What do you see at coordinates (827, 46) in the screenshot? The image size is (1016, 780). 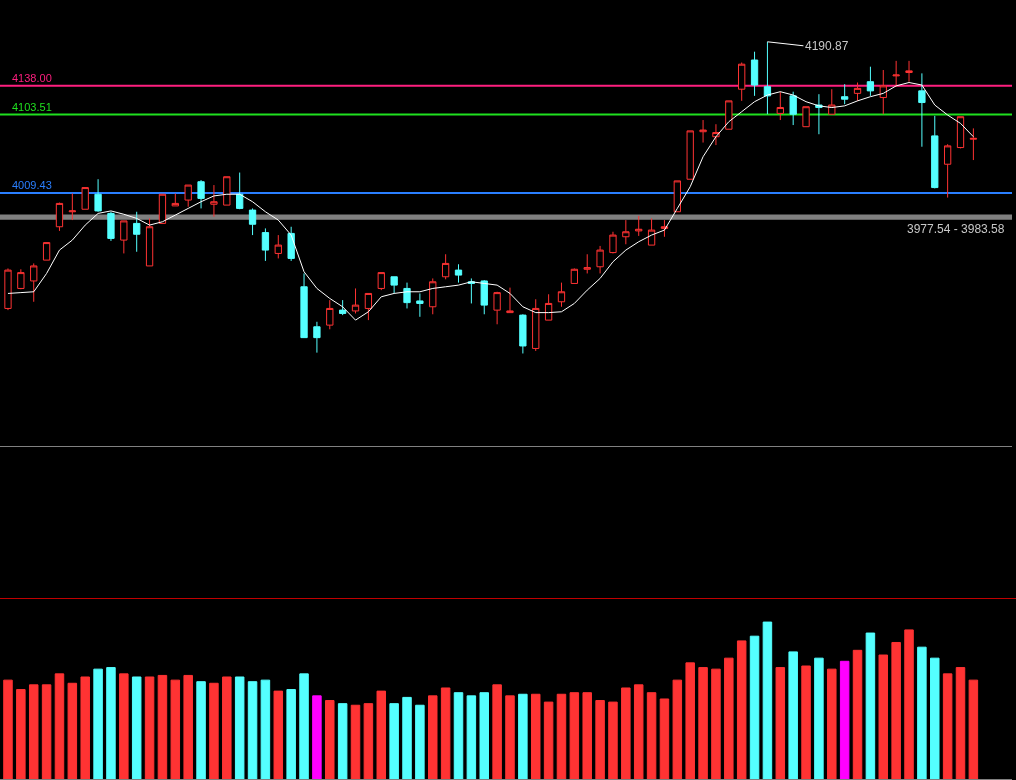 I see `annotation: 4190.87` at bounding box center [827, 46].